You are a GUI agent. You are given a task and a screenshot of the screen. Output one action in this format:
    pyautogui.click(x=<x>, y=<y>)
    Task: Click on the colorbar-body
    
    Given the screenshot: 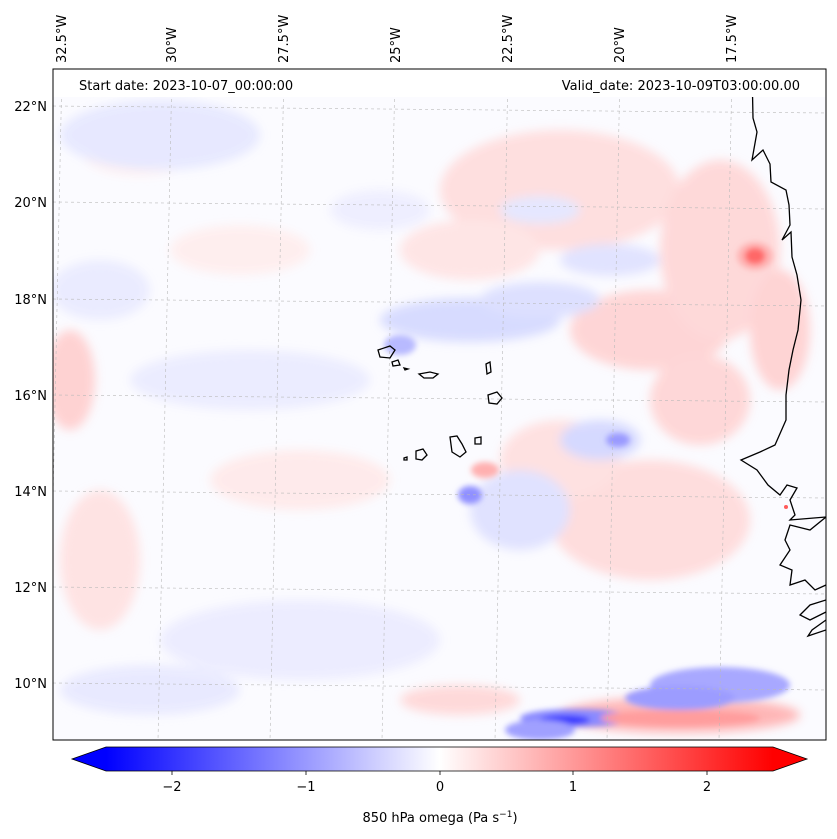 What is the action you would take?
    pyautogui.click(x=439, y=759)
    